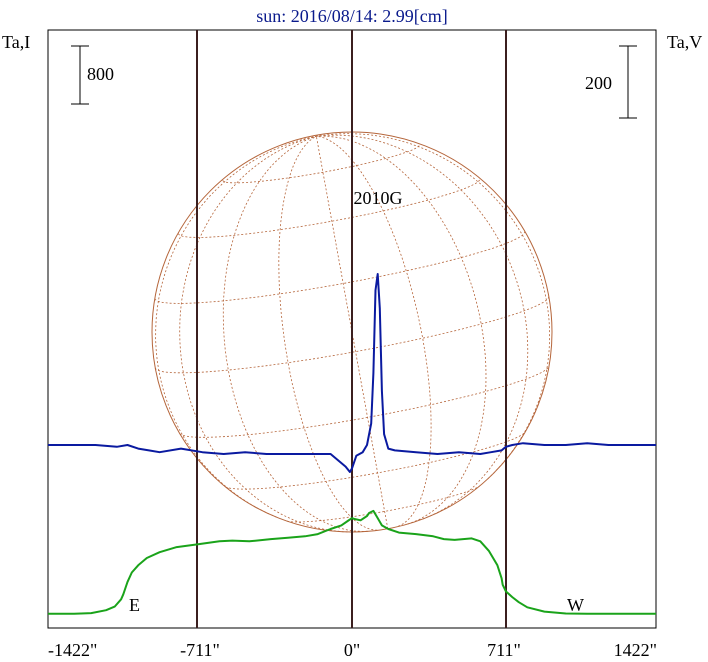 This screenshot has width=708, height=662. Describe the element at coordinates (504, 650) in the screenshot. I see `x-tick-label: 711"` at that location.